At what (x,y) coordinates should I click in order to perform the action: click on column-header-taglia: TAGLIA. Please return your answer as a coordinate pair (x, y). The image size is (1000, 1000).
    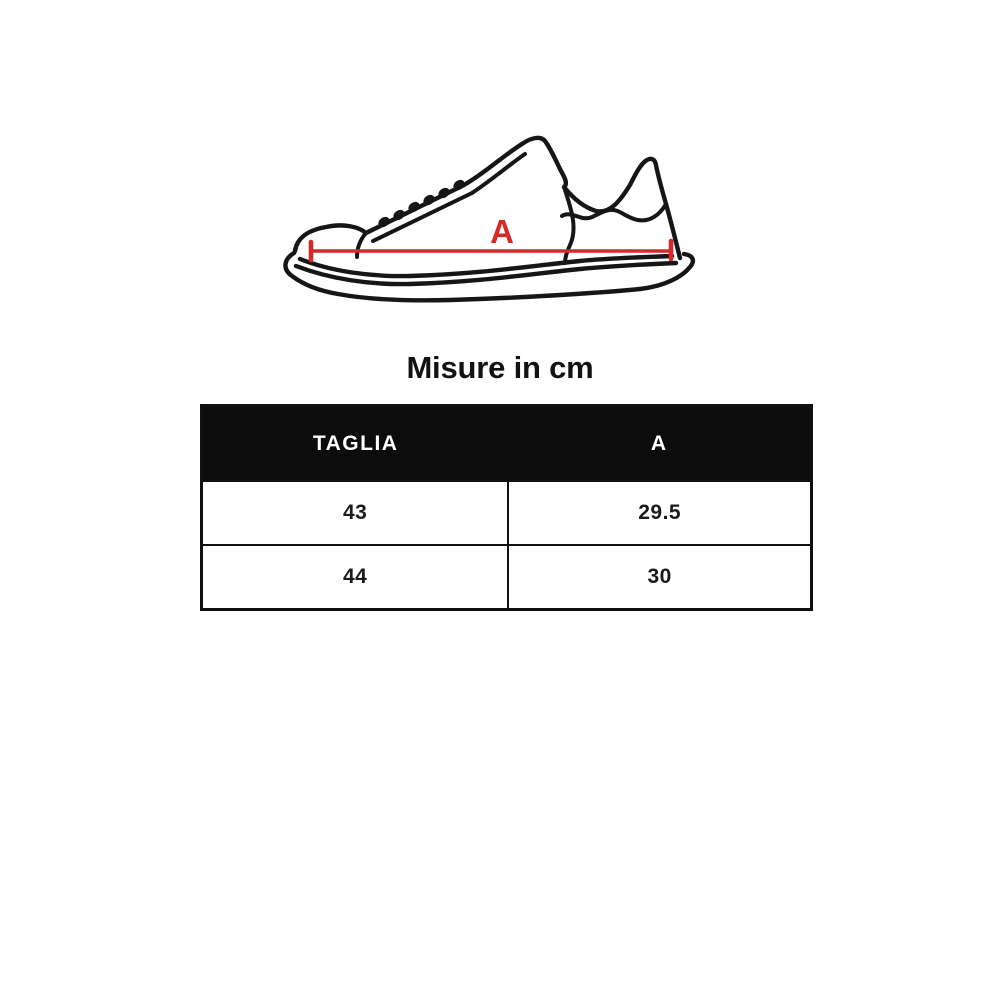
    Looking at the image, I should click on (355, 443).